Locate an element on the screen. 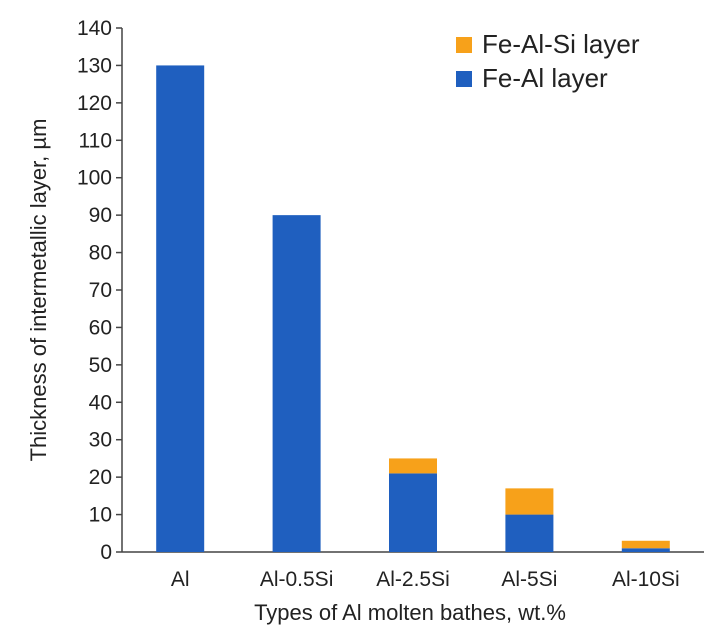  y-tick-label: 30 is located at coordinates (100, 440).